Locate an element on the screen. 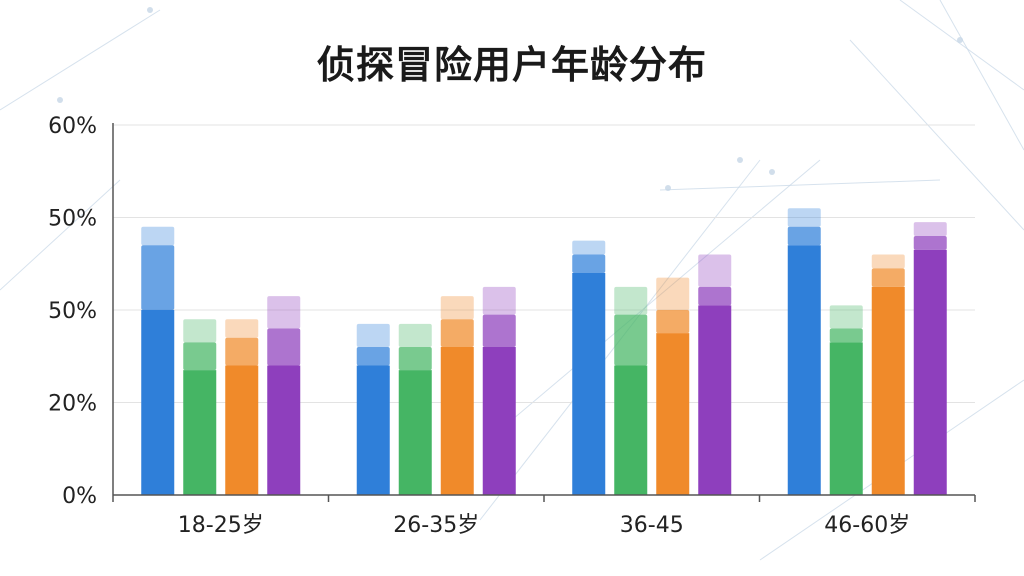 The height and width of the screenshot is (576, 1024). x-tick-label: 36-45 is located at coordinates (652, 525).